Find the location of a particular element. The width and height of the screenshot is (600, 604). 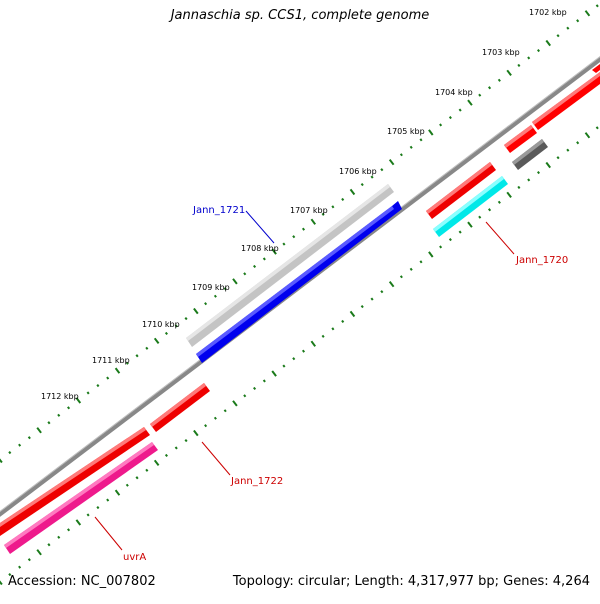

label-uvra: uvrA is located at coordinates (134, 557).